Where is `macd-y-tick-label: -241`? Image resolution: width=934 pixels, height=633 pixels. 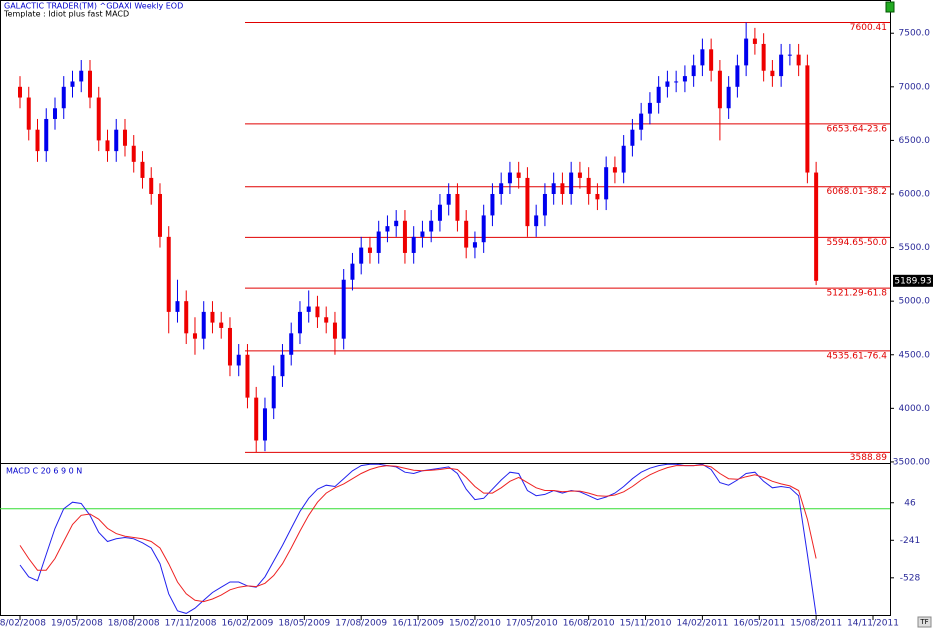 macd-y-tick-label: -241 is located at coordinates (910, 541).